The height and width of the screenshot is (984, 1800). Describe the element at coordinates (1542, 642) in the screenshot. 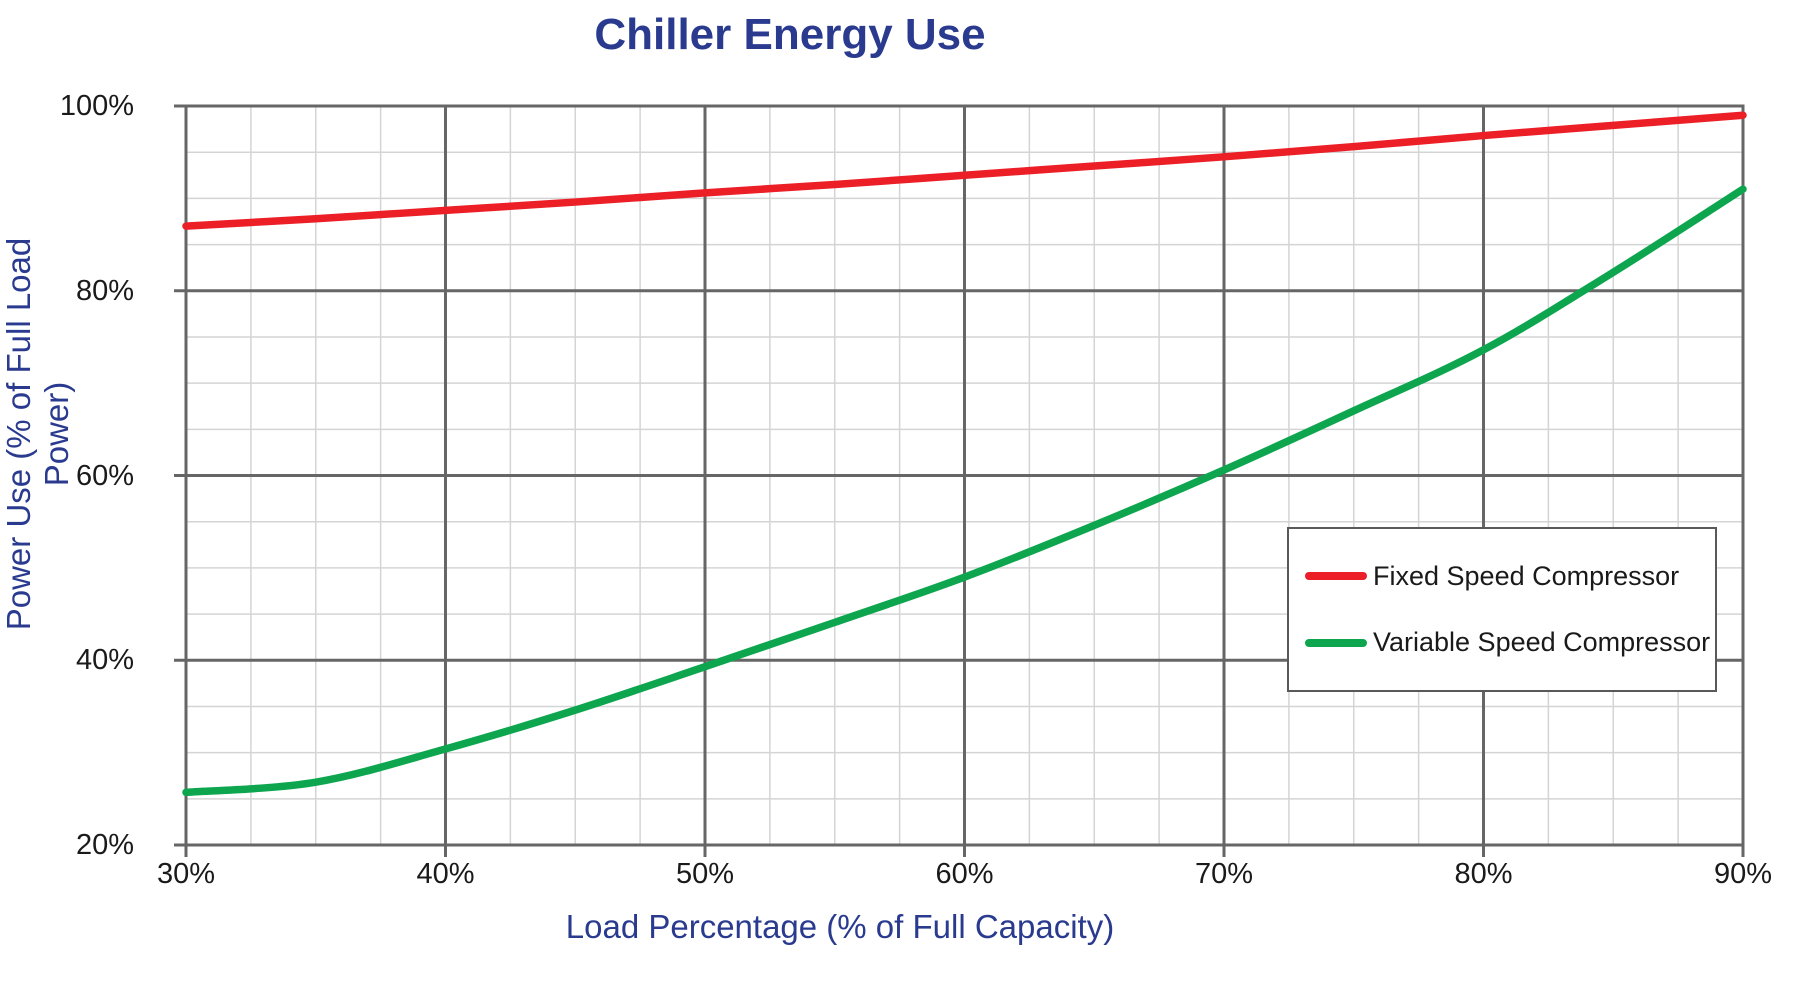

I see `legend-label-variable: Variable Speed Compressor` at that location.